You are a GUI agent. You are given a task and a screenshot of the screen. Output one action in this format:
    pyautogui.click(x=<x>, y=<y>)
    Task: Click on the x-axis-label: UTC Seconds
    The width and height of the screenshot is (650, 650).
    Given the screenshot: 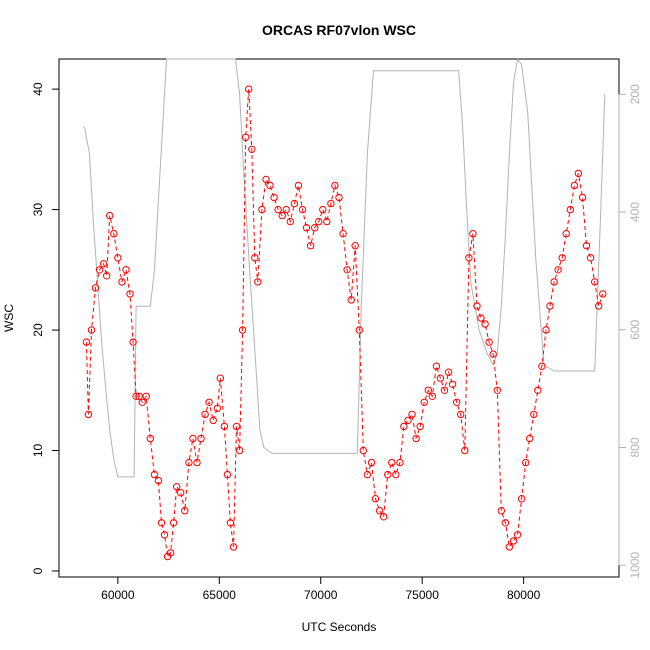 What is the action you would take?
    pyautogui.click(x=339, y=627)
    